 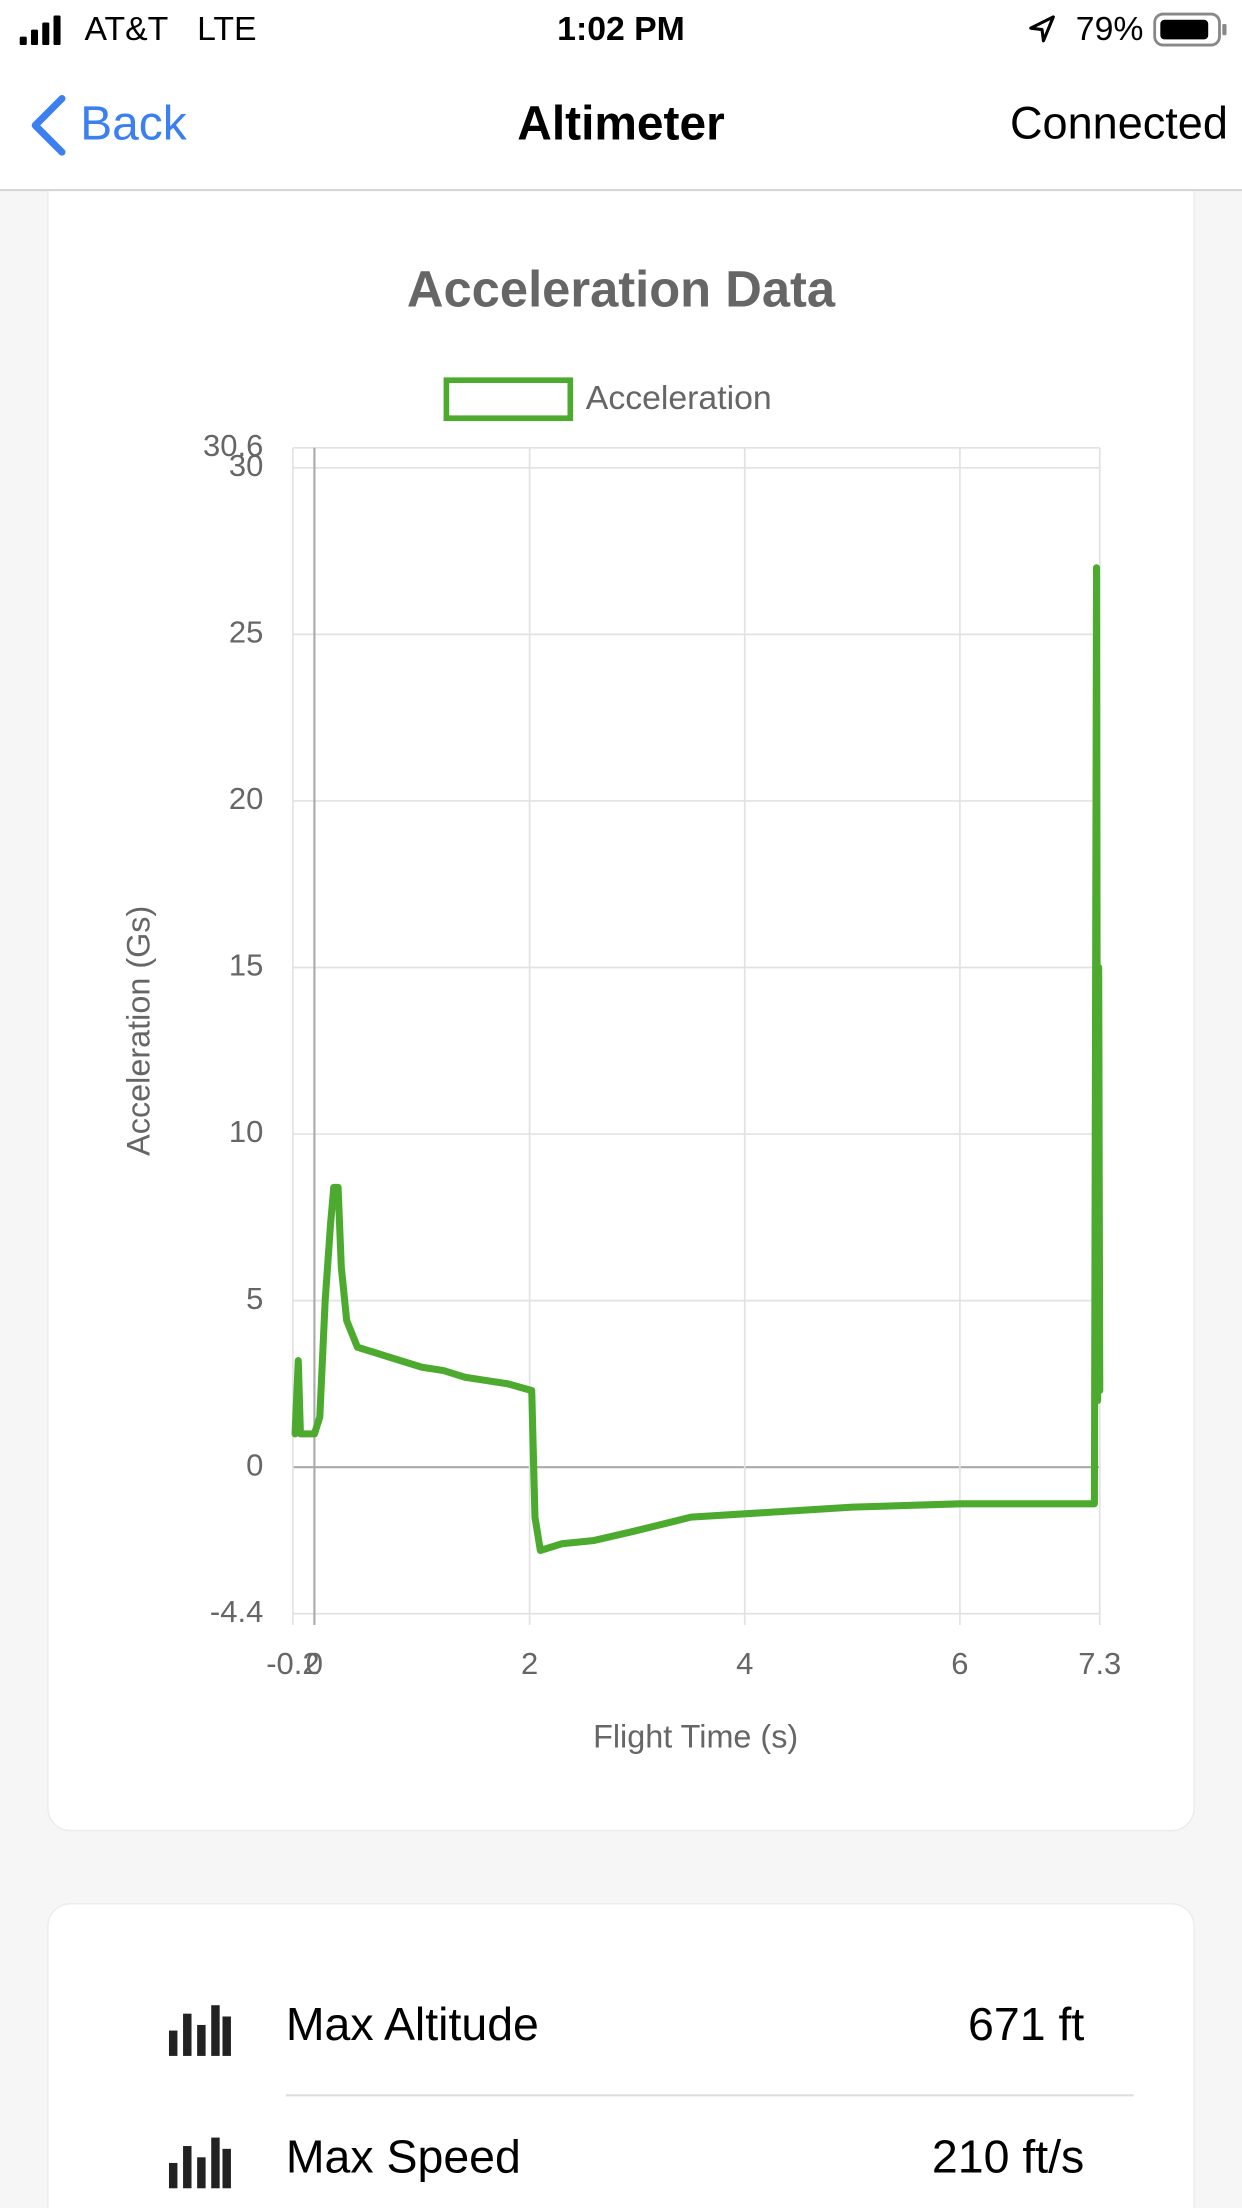 I want to click on x-tick-label: 7.3, so click(x=1099, y=1663).